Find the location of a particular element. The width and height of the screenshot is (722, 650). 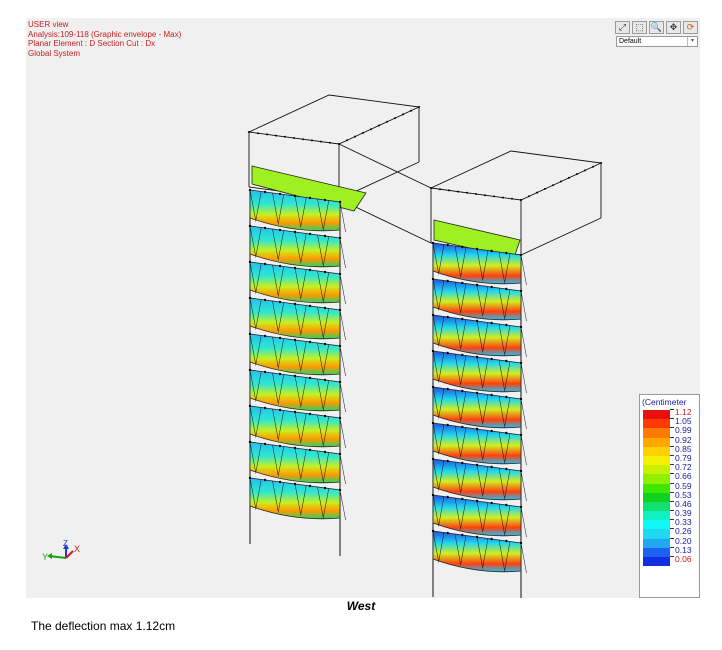

zoom-icon: 🔍 is located at coordinates (656, 27).